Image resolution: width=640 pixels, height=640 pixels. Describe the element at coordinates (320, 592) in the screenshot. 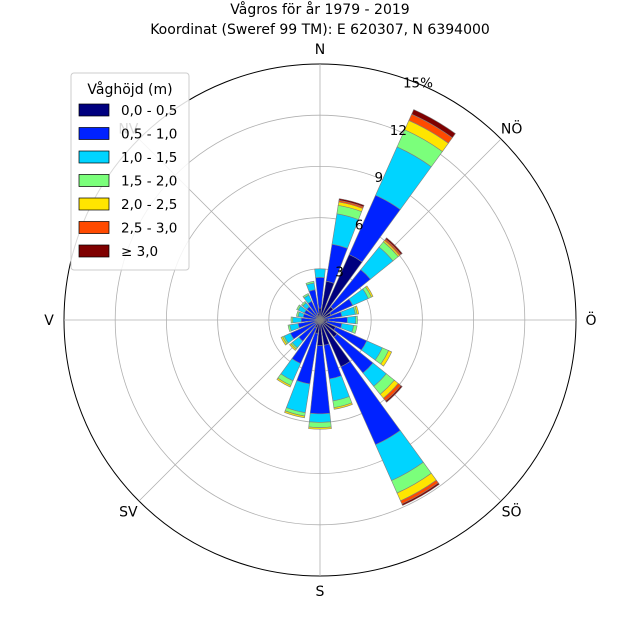

I see `direction-label: S` at that location.